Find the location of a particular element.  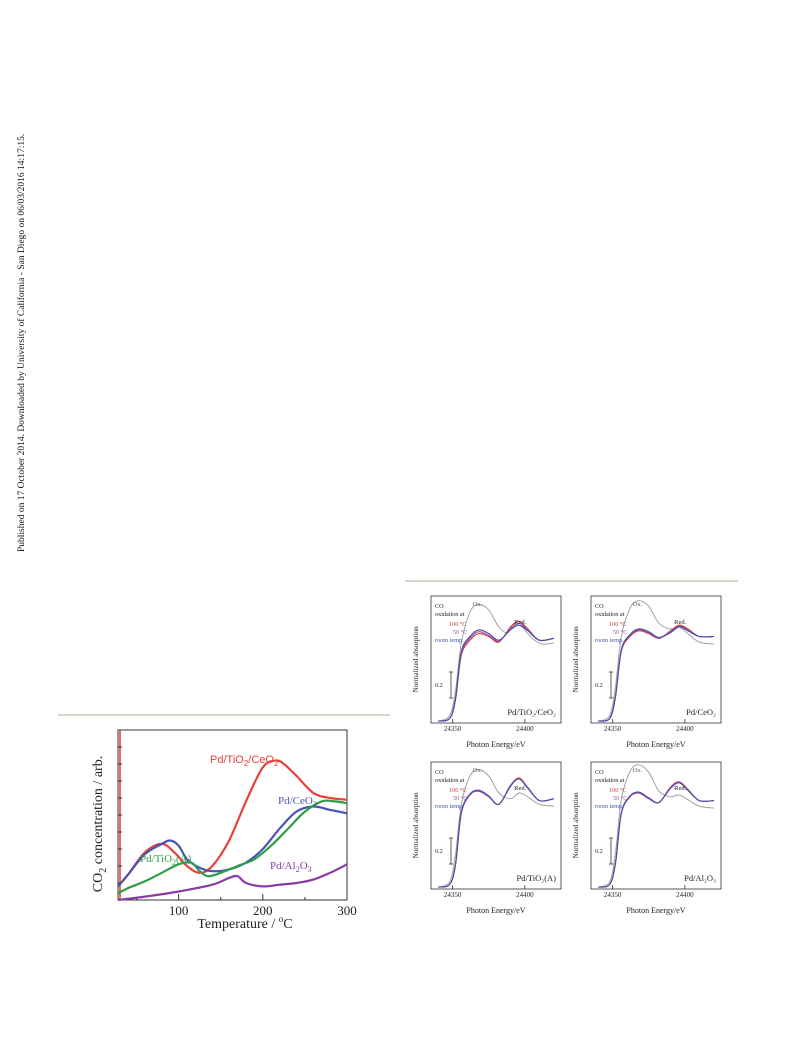

x-axis-label: Temperature / oC is located at coordinates (244, 923).